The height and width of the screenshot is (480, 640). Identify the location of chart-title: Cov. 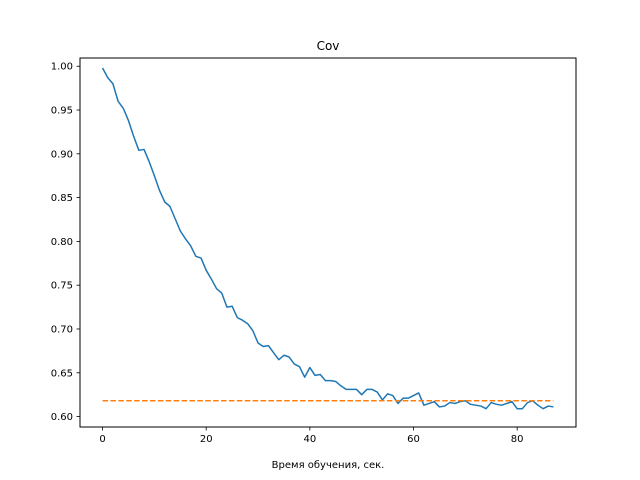
(328, 46).